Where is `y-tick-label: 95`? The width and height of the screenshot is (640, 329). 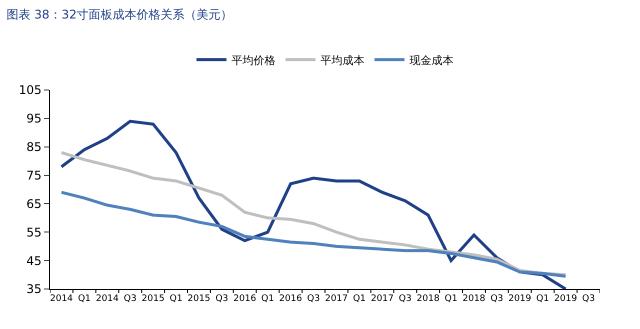 y-tick-label: 95 is located at coordinates (34, 119).